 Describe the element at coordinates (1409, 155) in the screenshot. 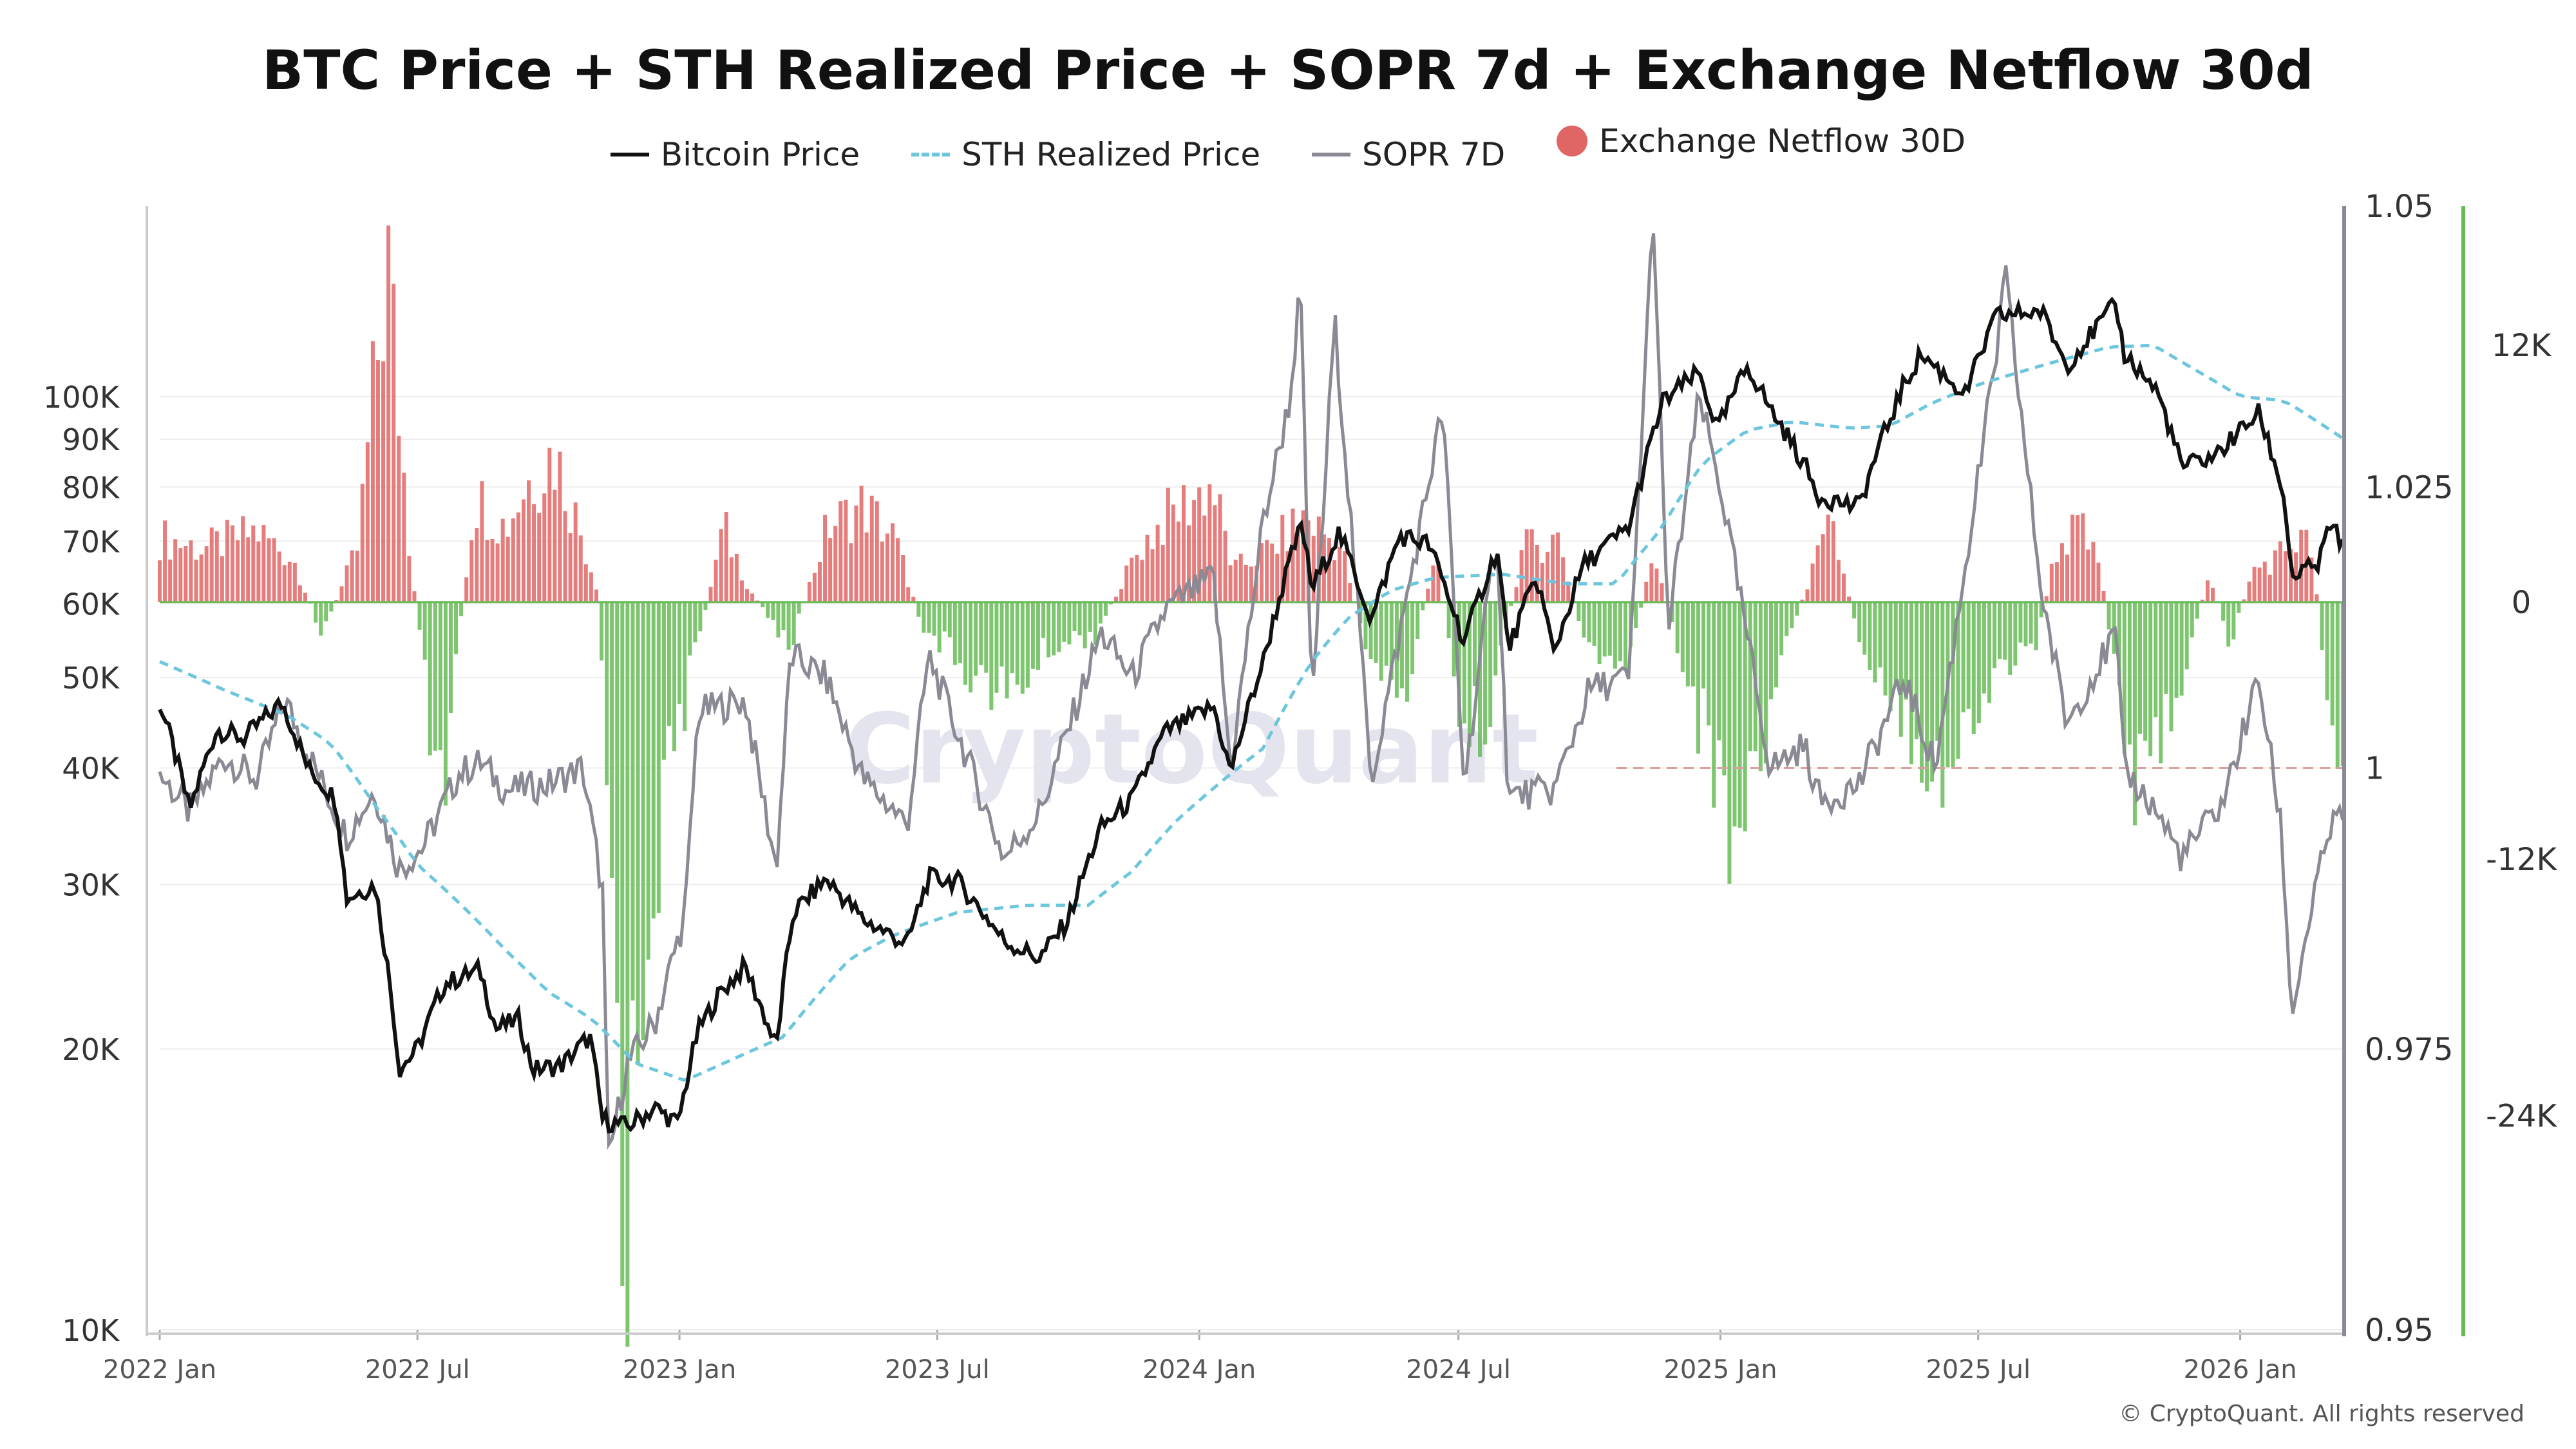

I see `legend-item-sopr-7d: SOPR 7D` at that location.